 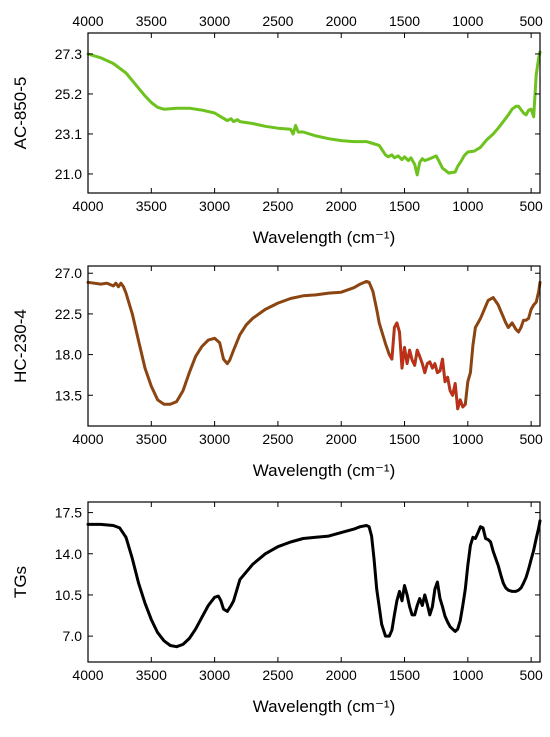 I want to click on x-tick-label-top: 500, so click(x=531, y=21).